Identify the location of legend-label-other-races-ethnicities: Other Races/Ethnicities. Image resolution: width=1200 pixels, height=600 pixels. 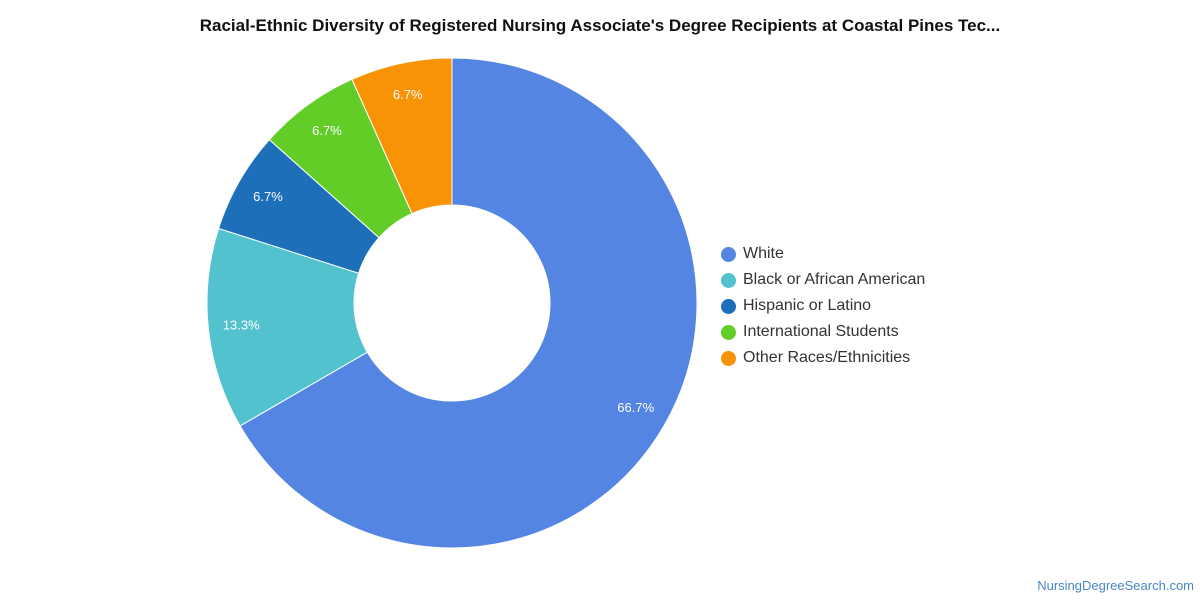
(827, 357).